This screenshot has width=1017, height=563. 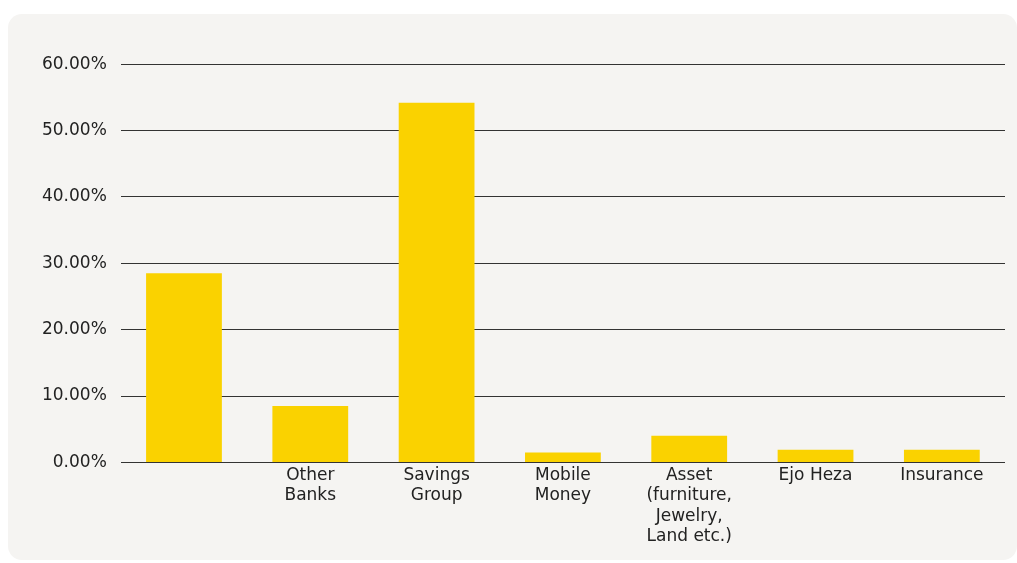 What do you see at coordinates (563, 484) in the screenshot?
I see `x-tick-label: Mobile Money` at bounding box center [563, 484].